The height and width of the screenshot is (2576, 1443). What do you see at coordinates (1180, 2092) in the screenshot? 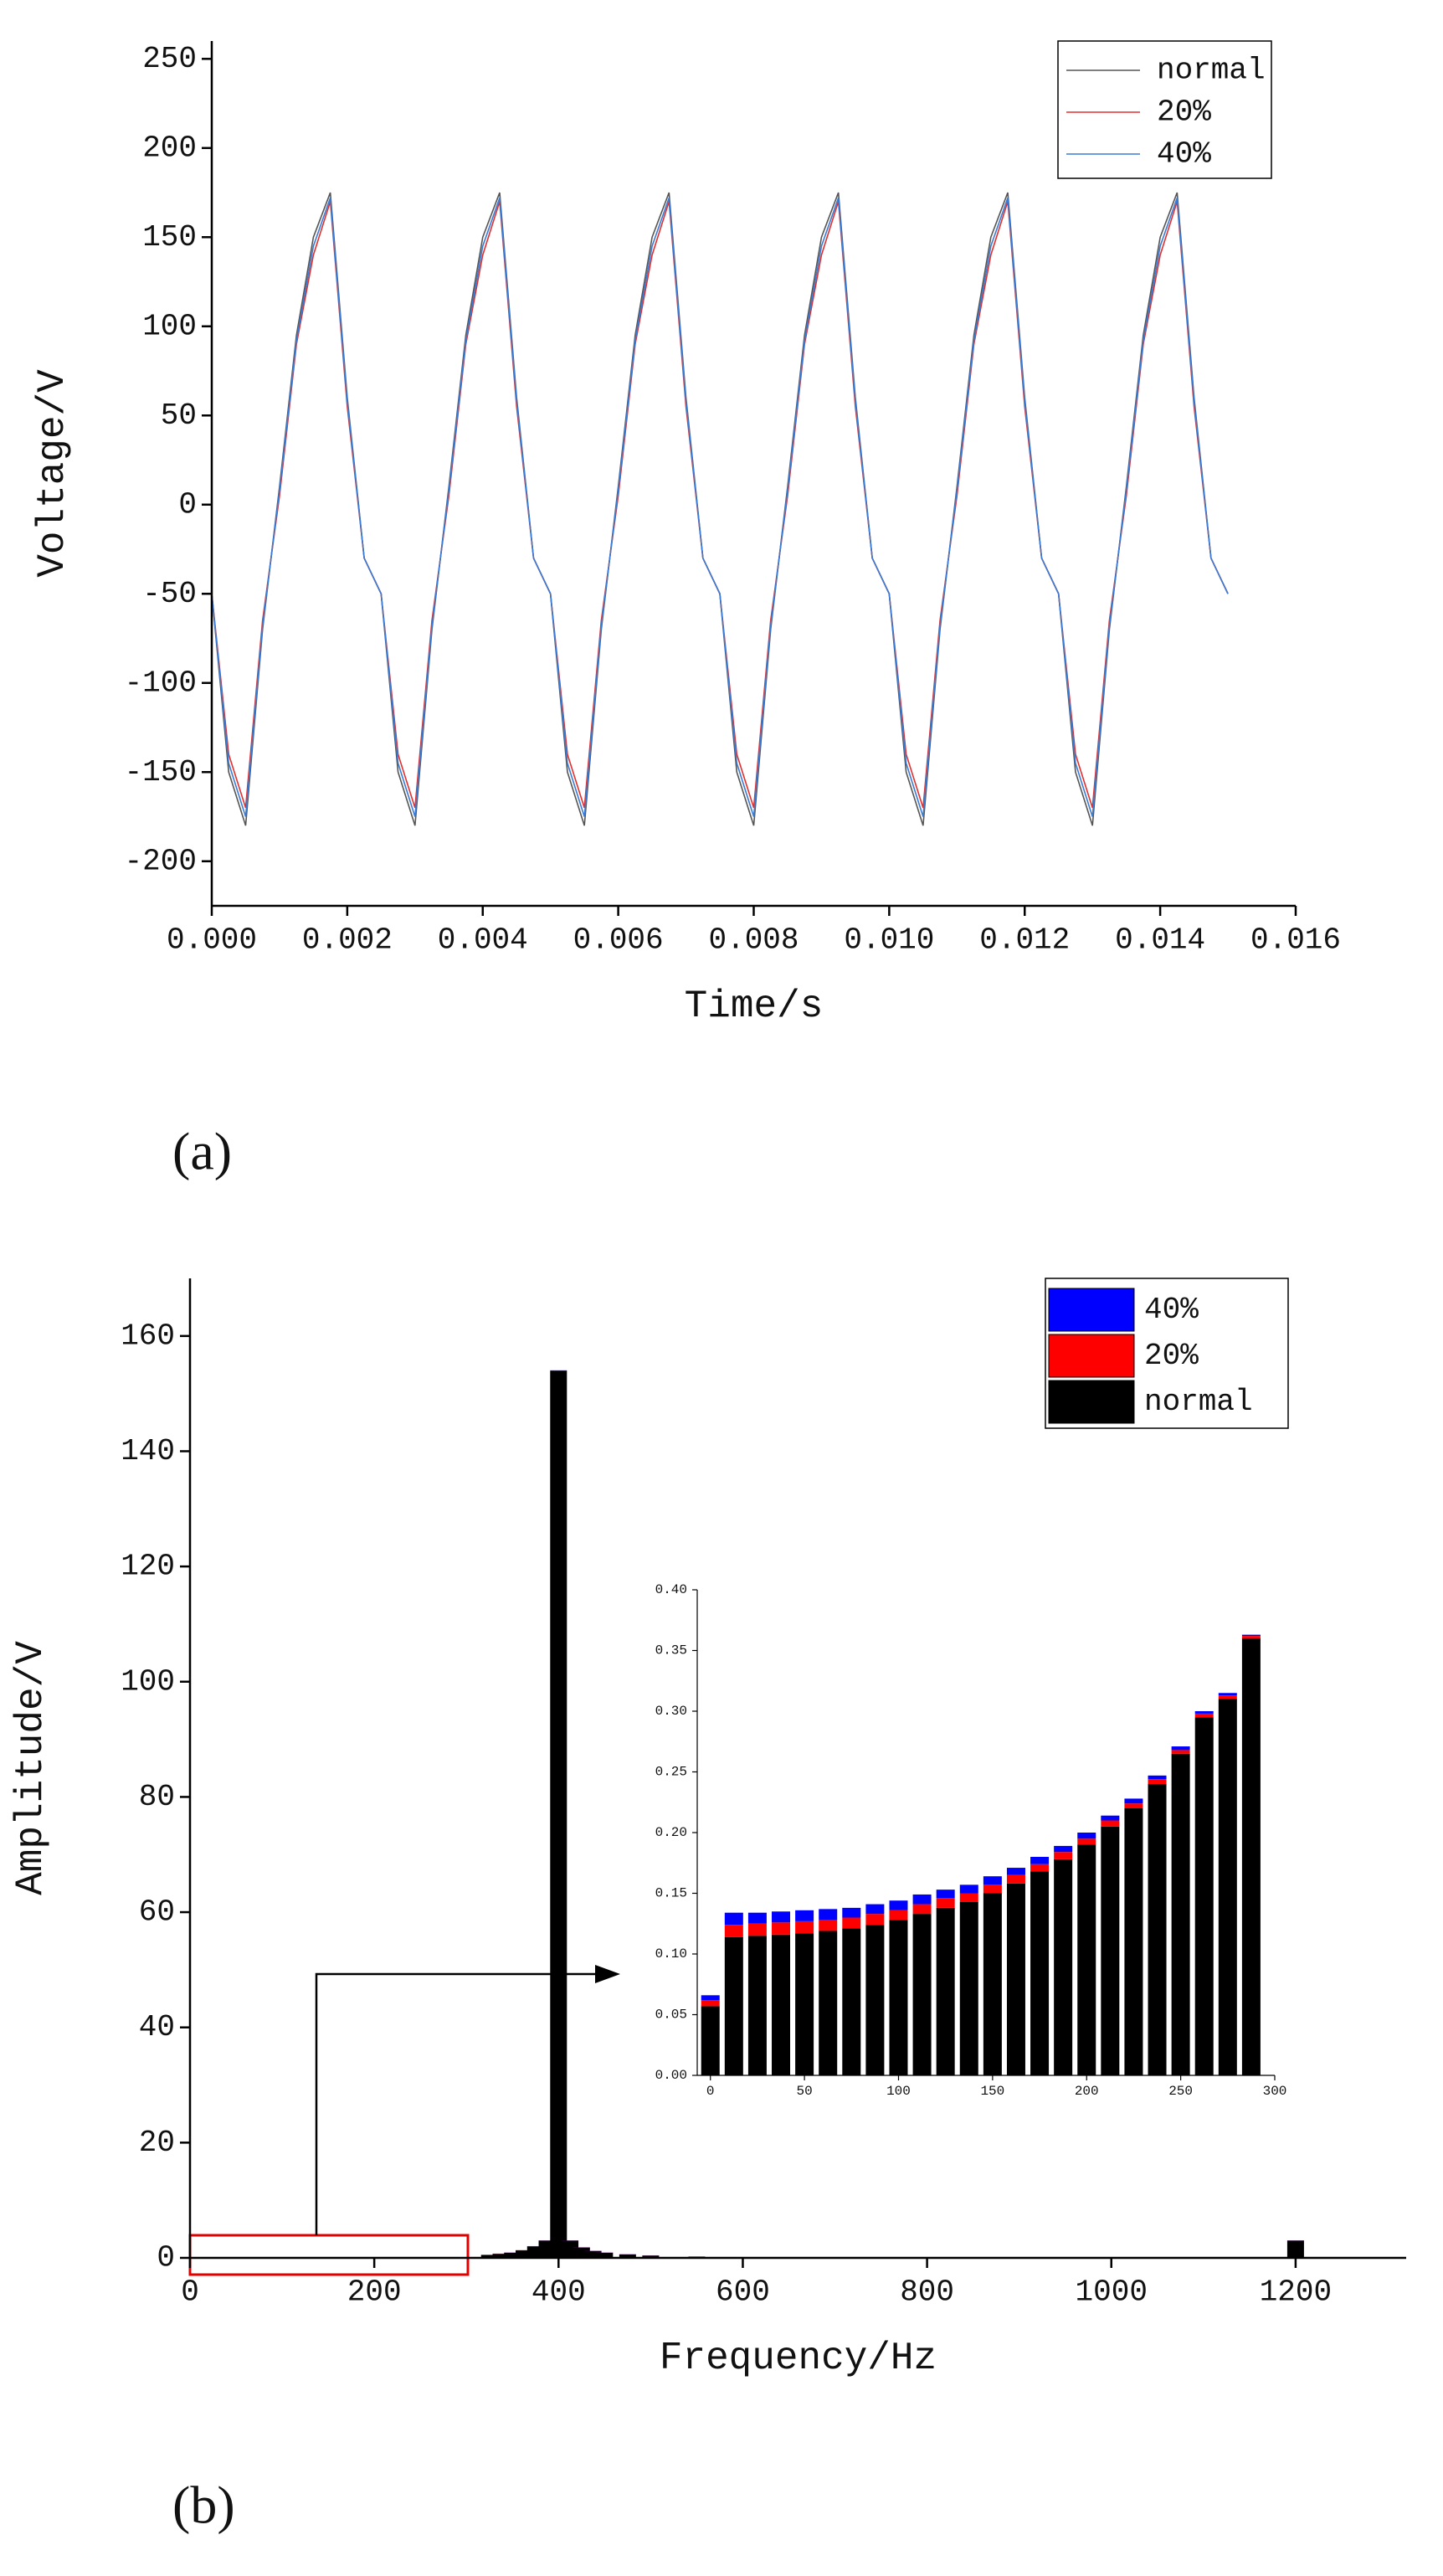
I see `x-tick-label: 250` at bounding box center [1180, 2092].